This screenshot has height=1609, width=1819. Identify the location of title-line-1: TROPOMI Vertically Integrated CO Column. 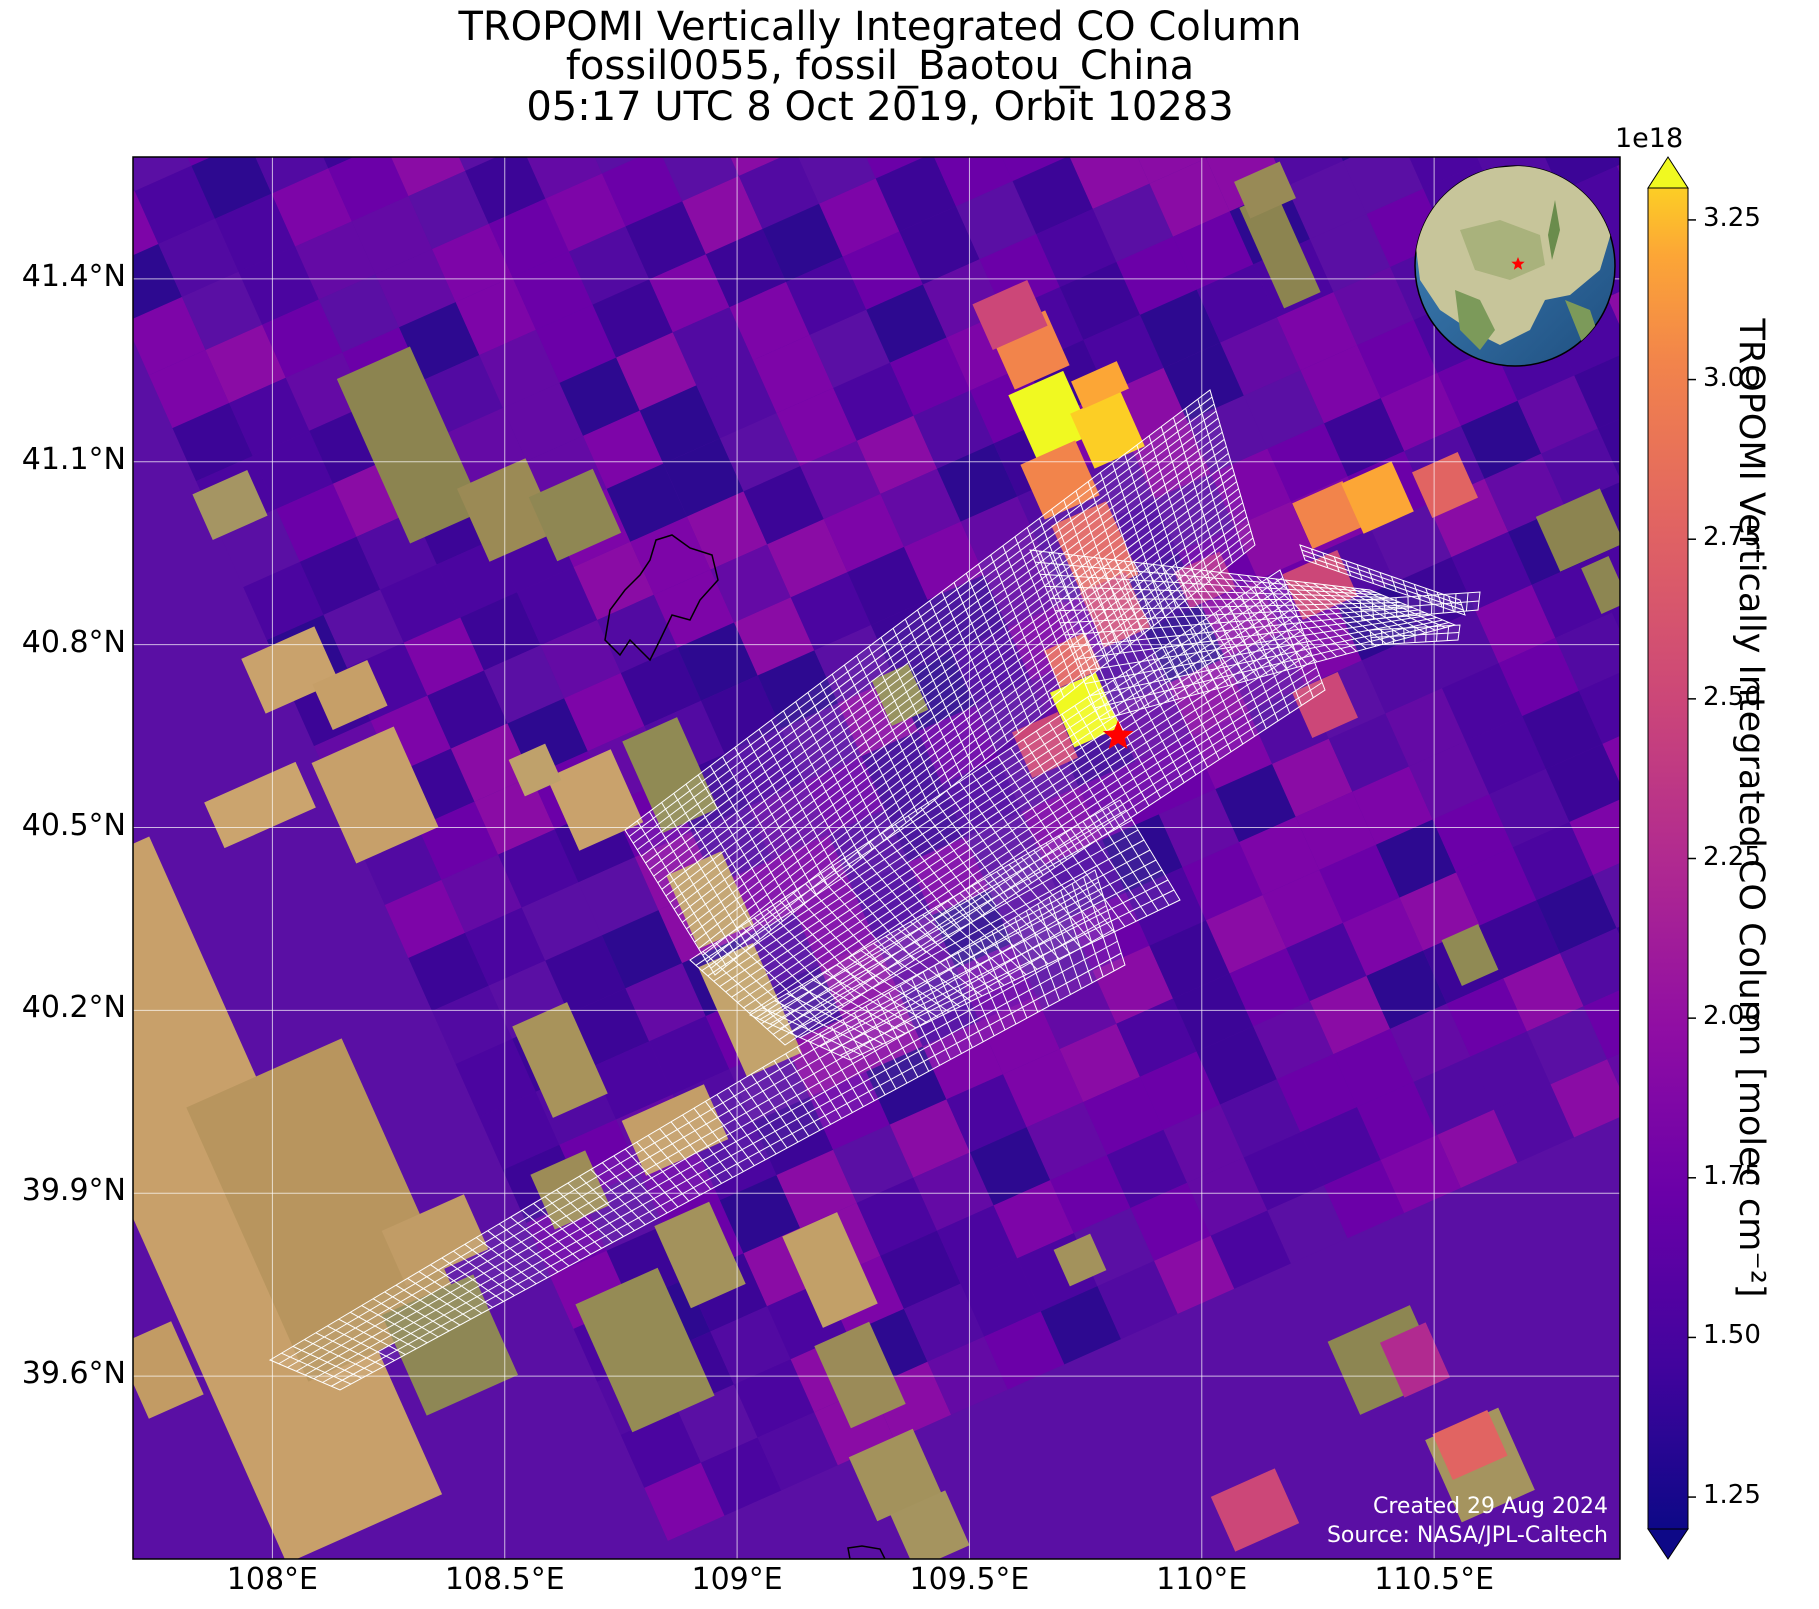
(880, 27).